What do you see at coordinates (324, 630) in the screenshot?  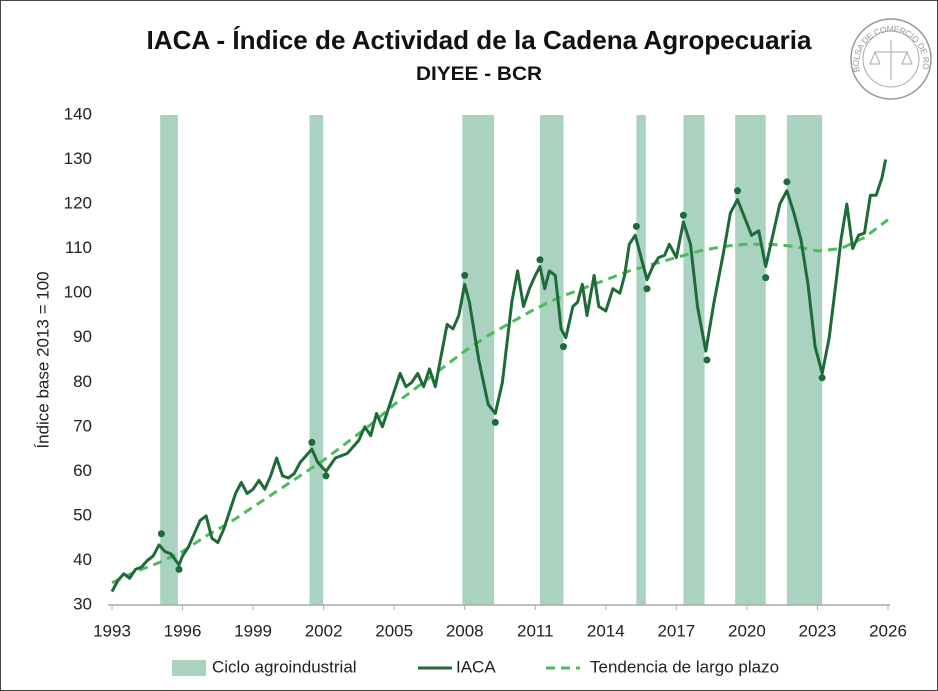 I see `x-tick-label: 2002` at bounding box center [324, 630].